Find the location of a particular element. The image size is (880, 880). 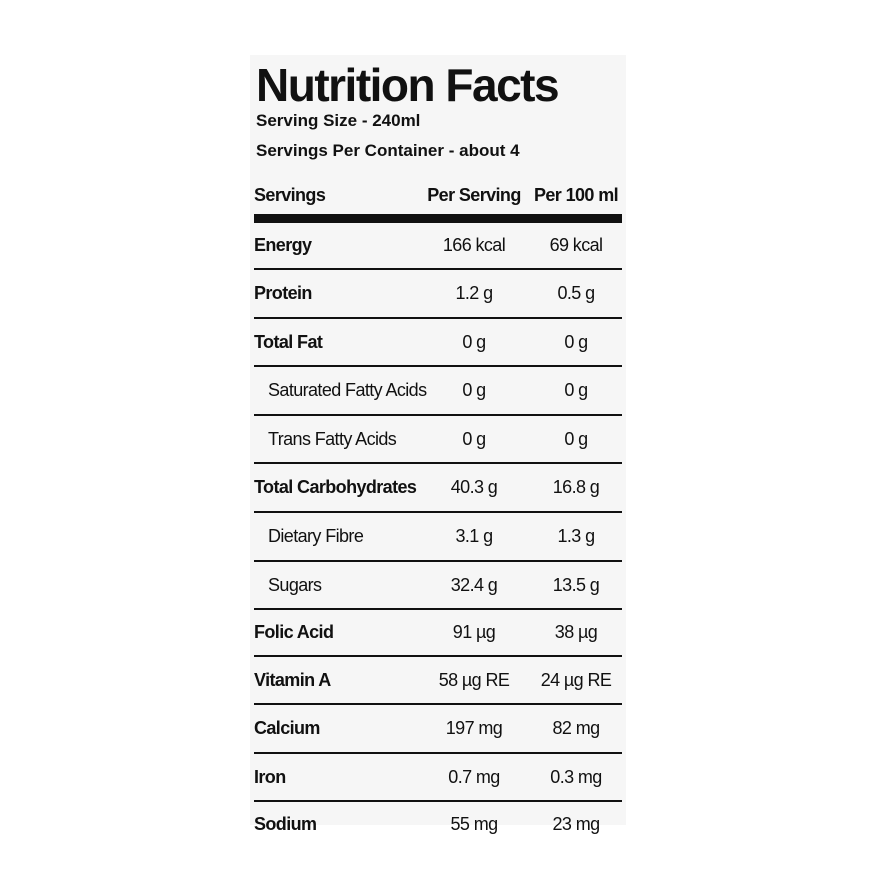

nutrient-name: Total Carbohydrates is located at coordinates (335, 487).